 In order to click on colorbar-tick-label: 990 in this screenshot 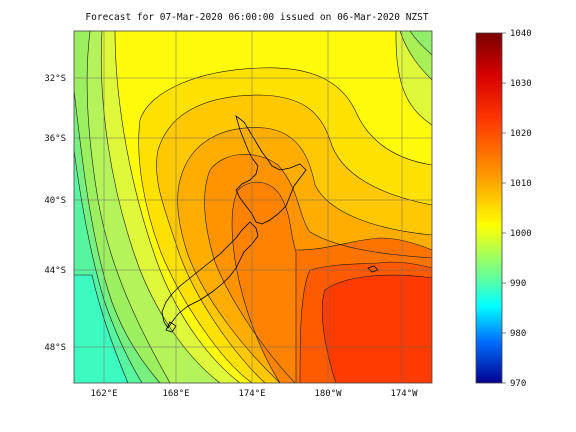, I will do `click(518, 284)`.